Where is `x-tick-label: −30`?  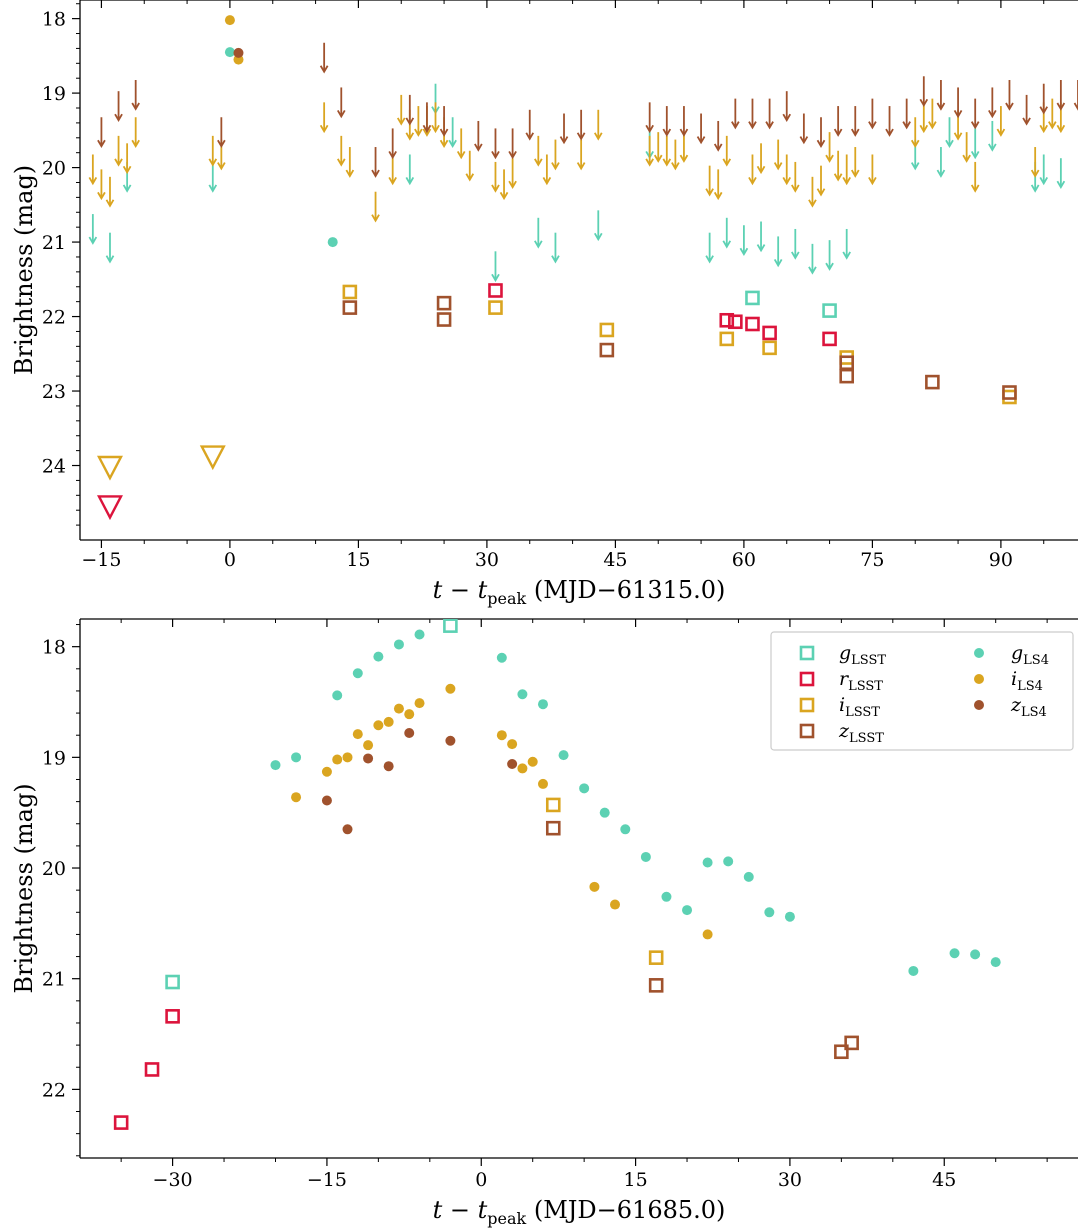
x-tick-label: −30 is located at coordinates (173, 1180).